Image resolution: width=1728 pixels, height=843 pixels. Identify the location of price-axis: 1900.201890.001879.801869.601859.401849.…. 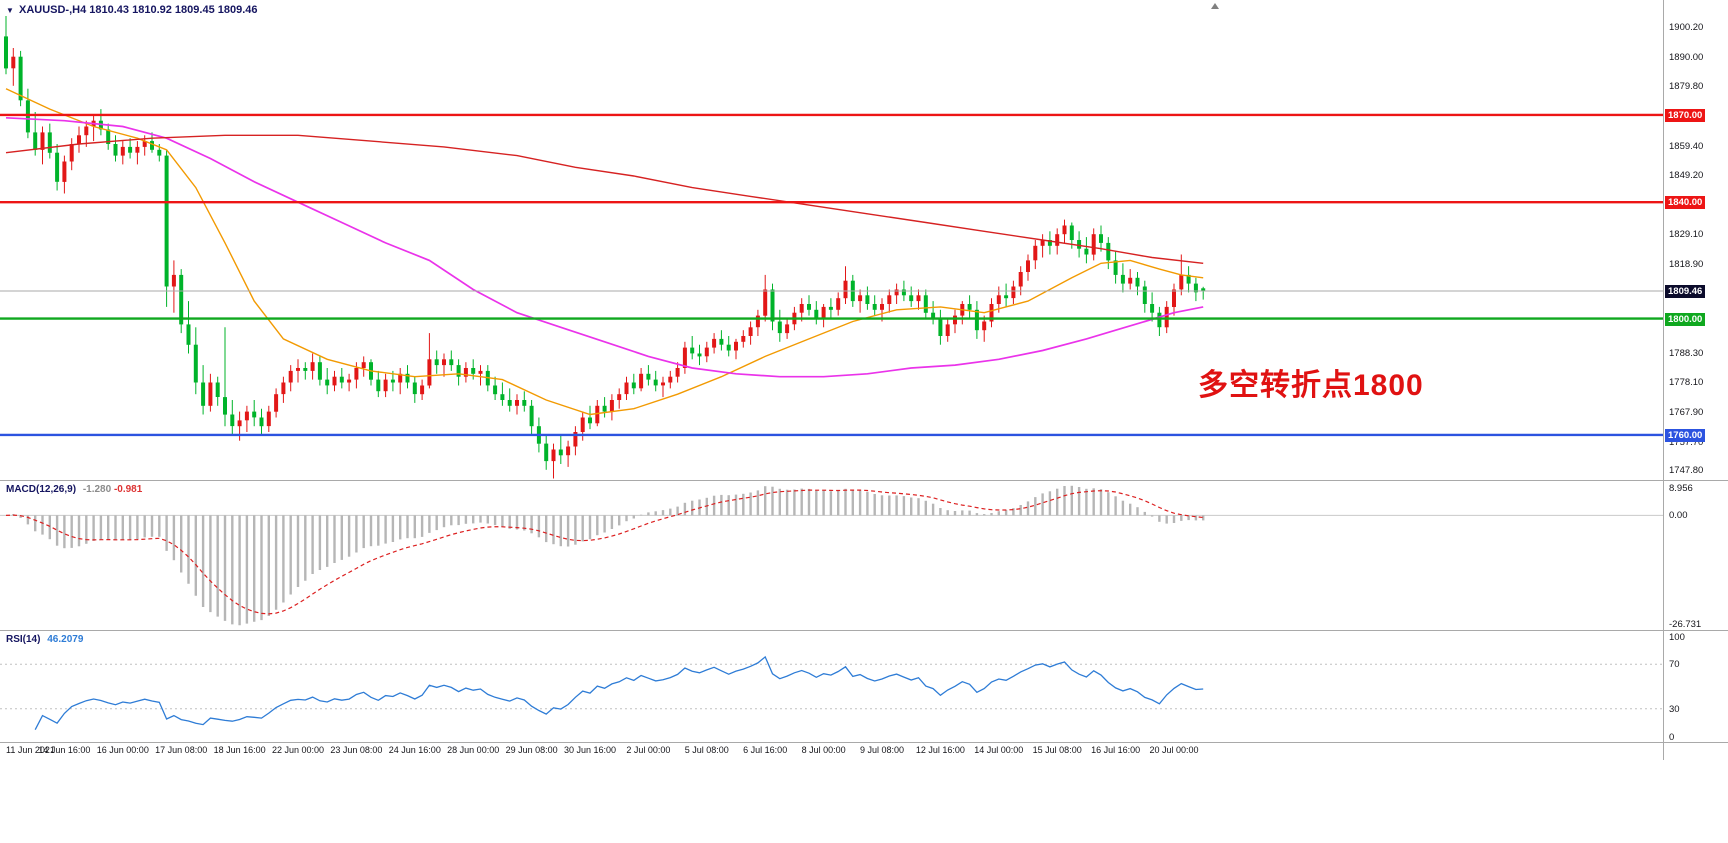
(1695, 380).